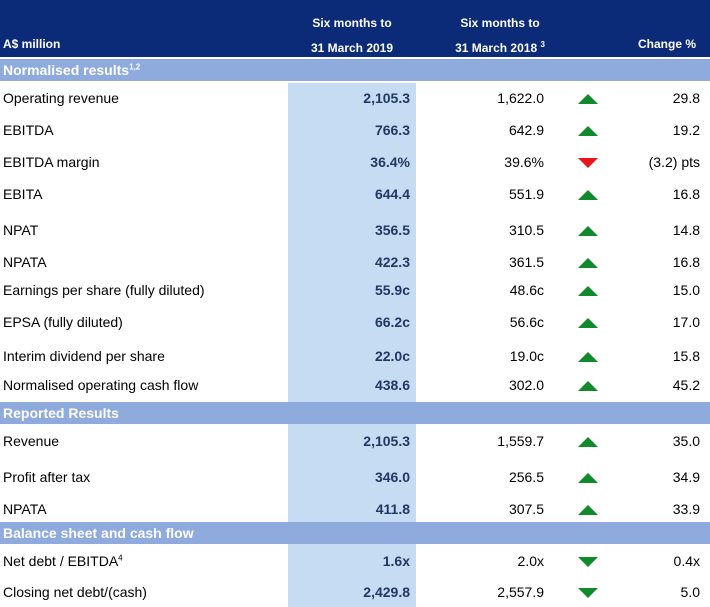 This screenshot has width=710, height=607. I want to click on row-label: Revenue, so click(31, 441).